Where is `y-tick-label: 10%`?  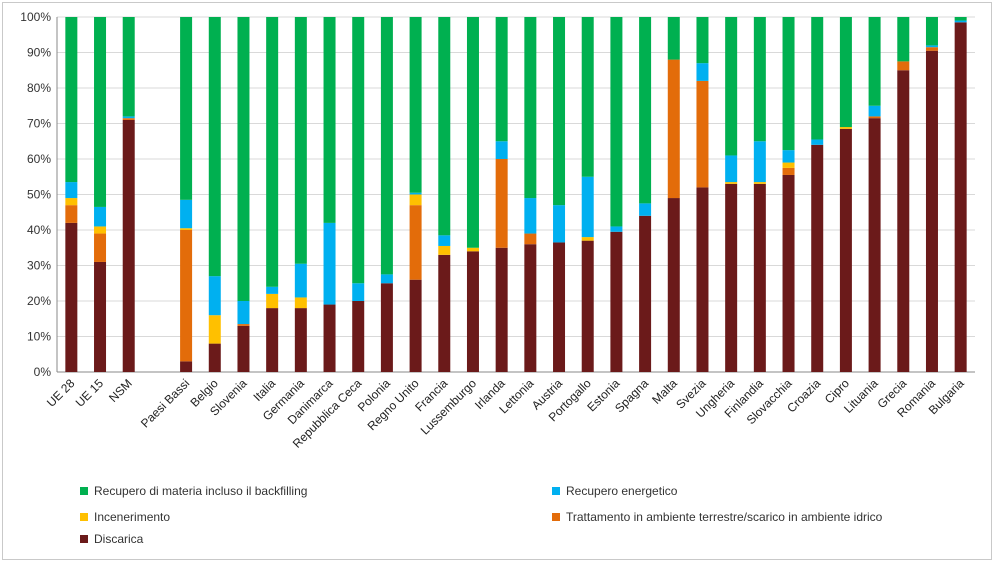 y-tick-label: 10% is located at coordinates (39, 337).